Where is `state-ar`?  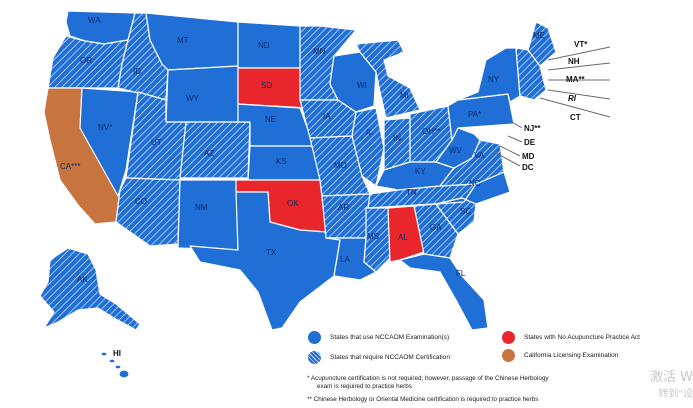 state-ar is located at coordinates (346, 216).